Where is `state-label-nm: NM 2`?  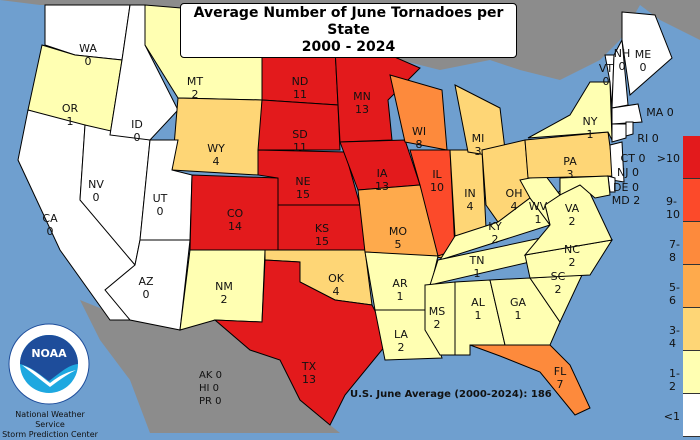
state-label-nm: NM 2 is located at coordinates (224, 293).